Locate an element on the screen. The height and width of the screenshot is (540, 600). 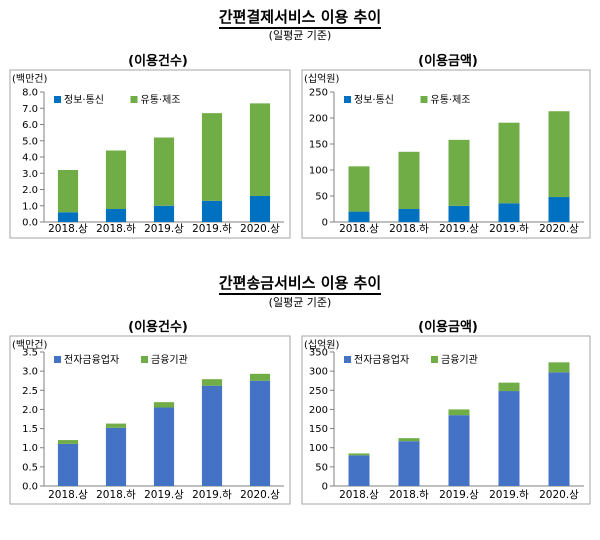
payment-amount-x-tick-label: 2019.하 is located at coordinates (509, 228).